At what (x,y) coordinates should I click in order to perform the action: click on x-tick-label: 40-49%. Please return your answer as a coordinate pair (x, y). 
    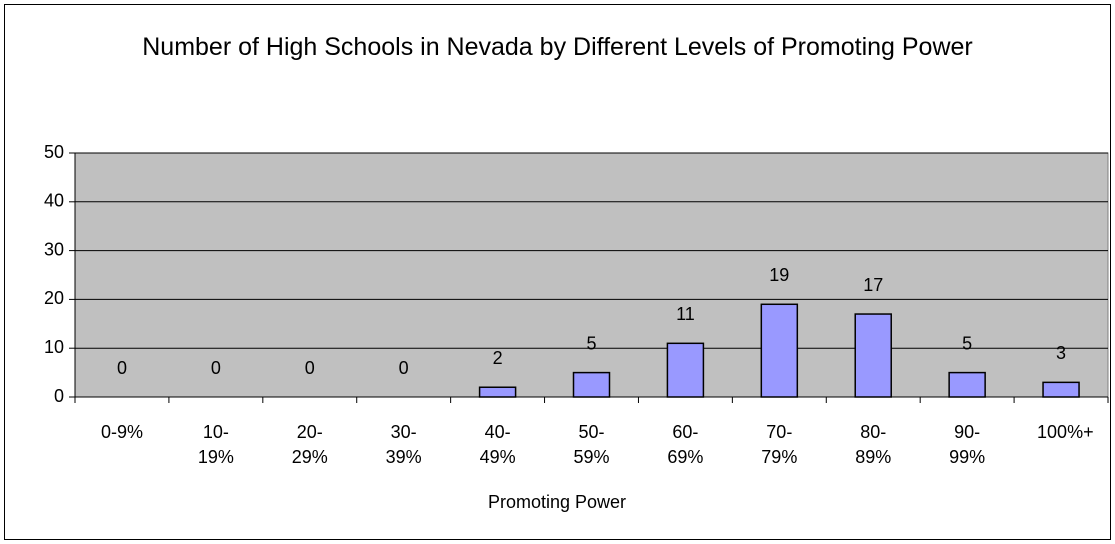
    Looking at the image, I should click on (497, 444).